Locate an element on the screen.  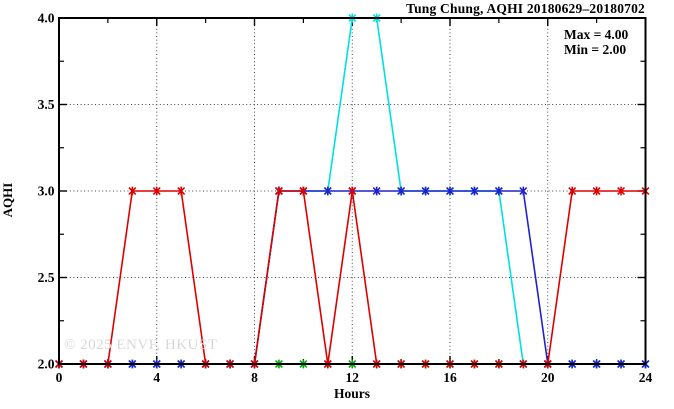
x-tick-label: 8 is located at coordinates (254, 377).